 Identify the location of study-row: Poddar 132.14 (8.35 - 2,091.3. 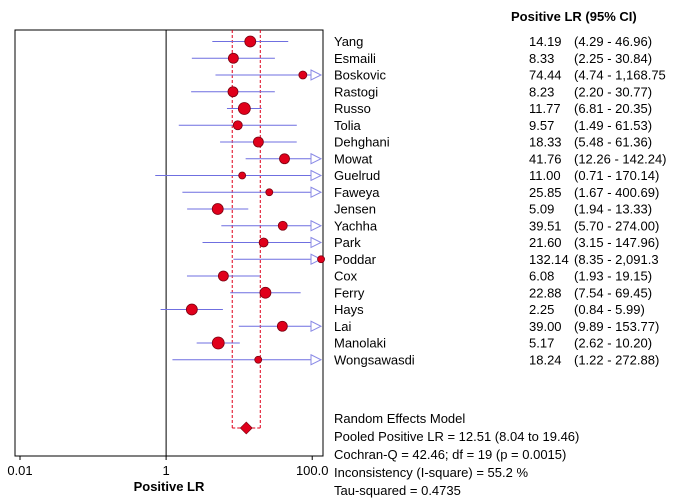
(446, 259).